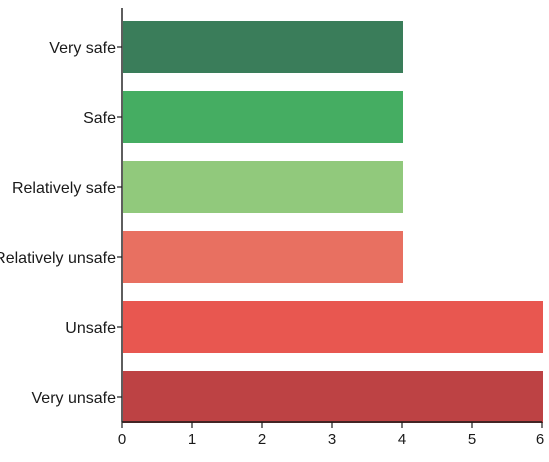 The height and width of the screenshot is (462, 549). I want to click on category-label-very-safe: Very safe, so click(82, 48).